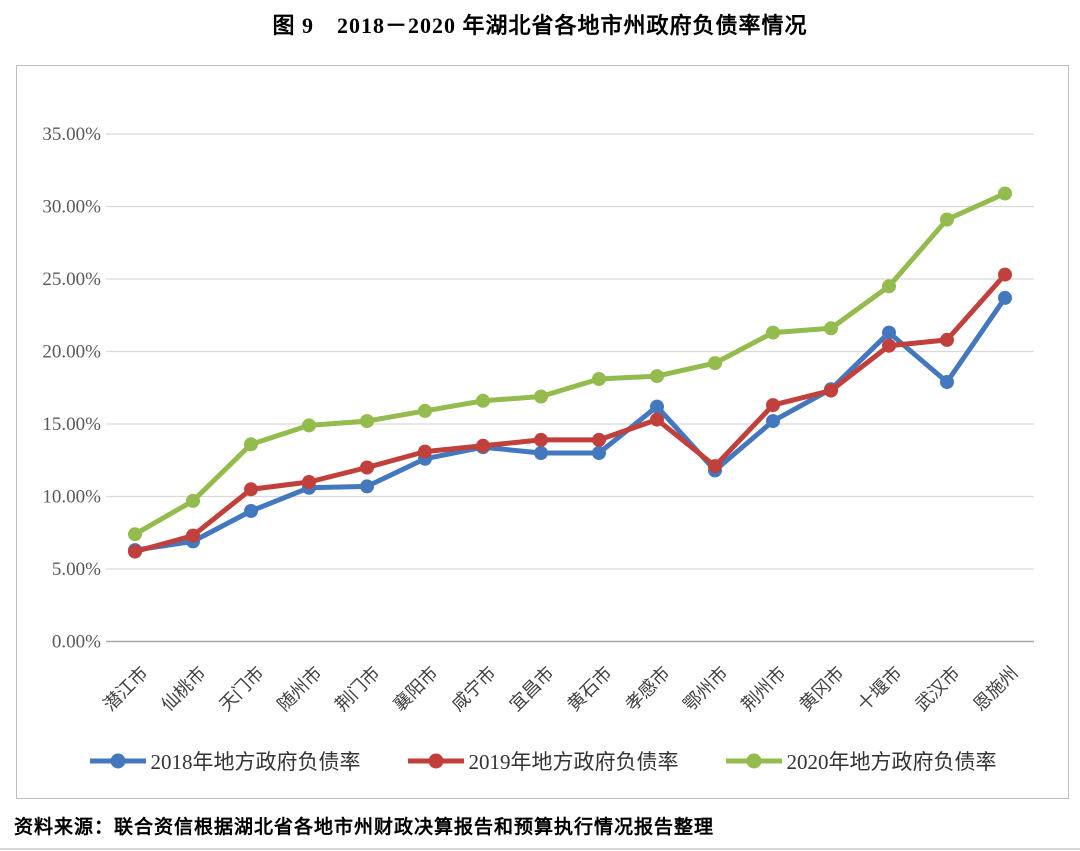 This screenshot has width=1080, height=851. What do you see at coordinates (532, 689) in the screenshot?
I see `x-axis-category-label: 宜昌市` at bounding box center [532, 689].